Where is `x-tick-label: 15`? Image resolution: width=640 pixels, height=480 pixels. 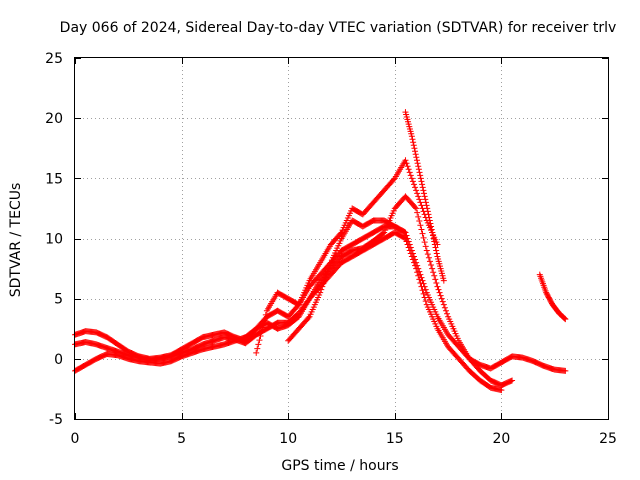
x-tick-label: 15 is located at coordinates (395, 439).